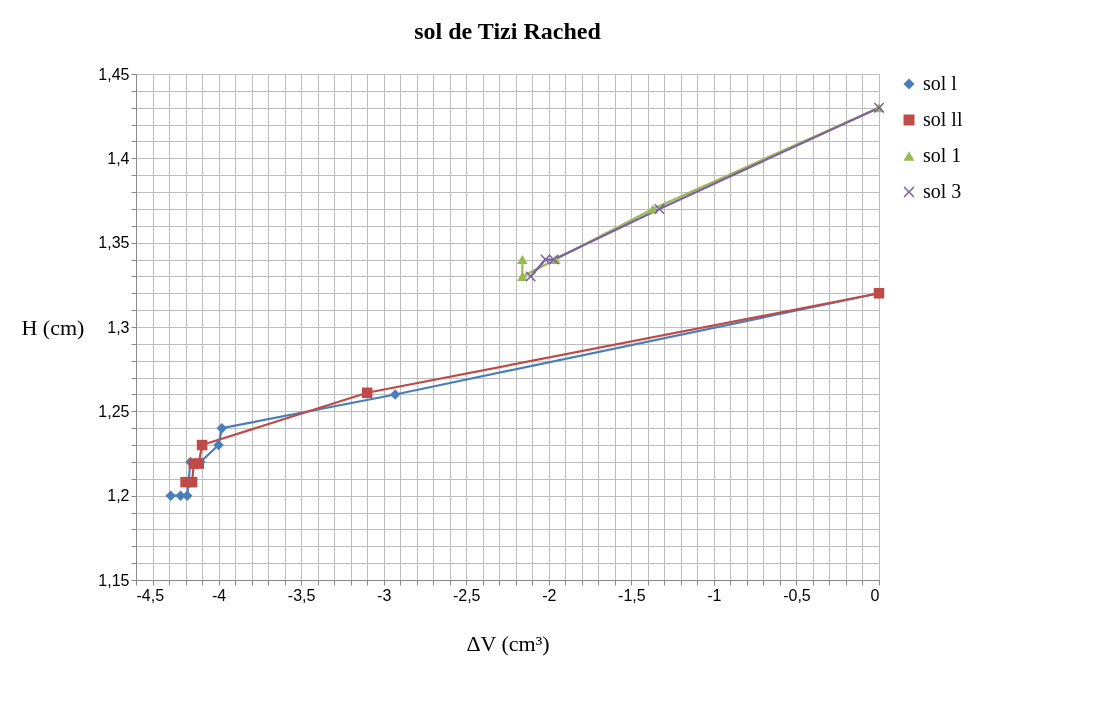  Describe the element at coordinates (114, 580) in the screenshot. I see `y-tick-label: 1,15` at that location.